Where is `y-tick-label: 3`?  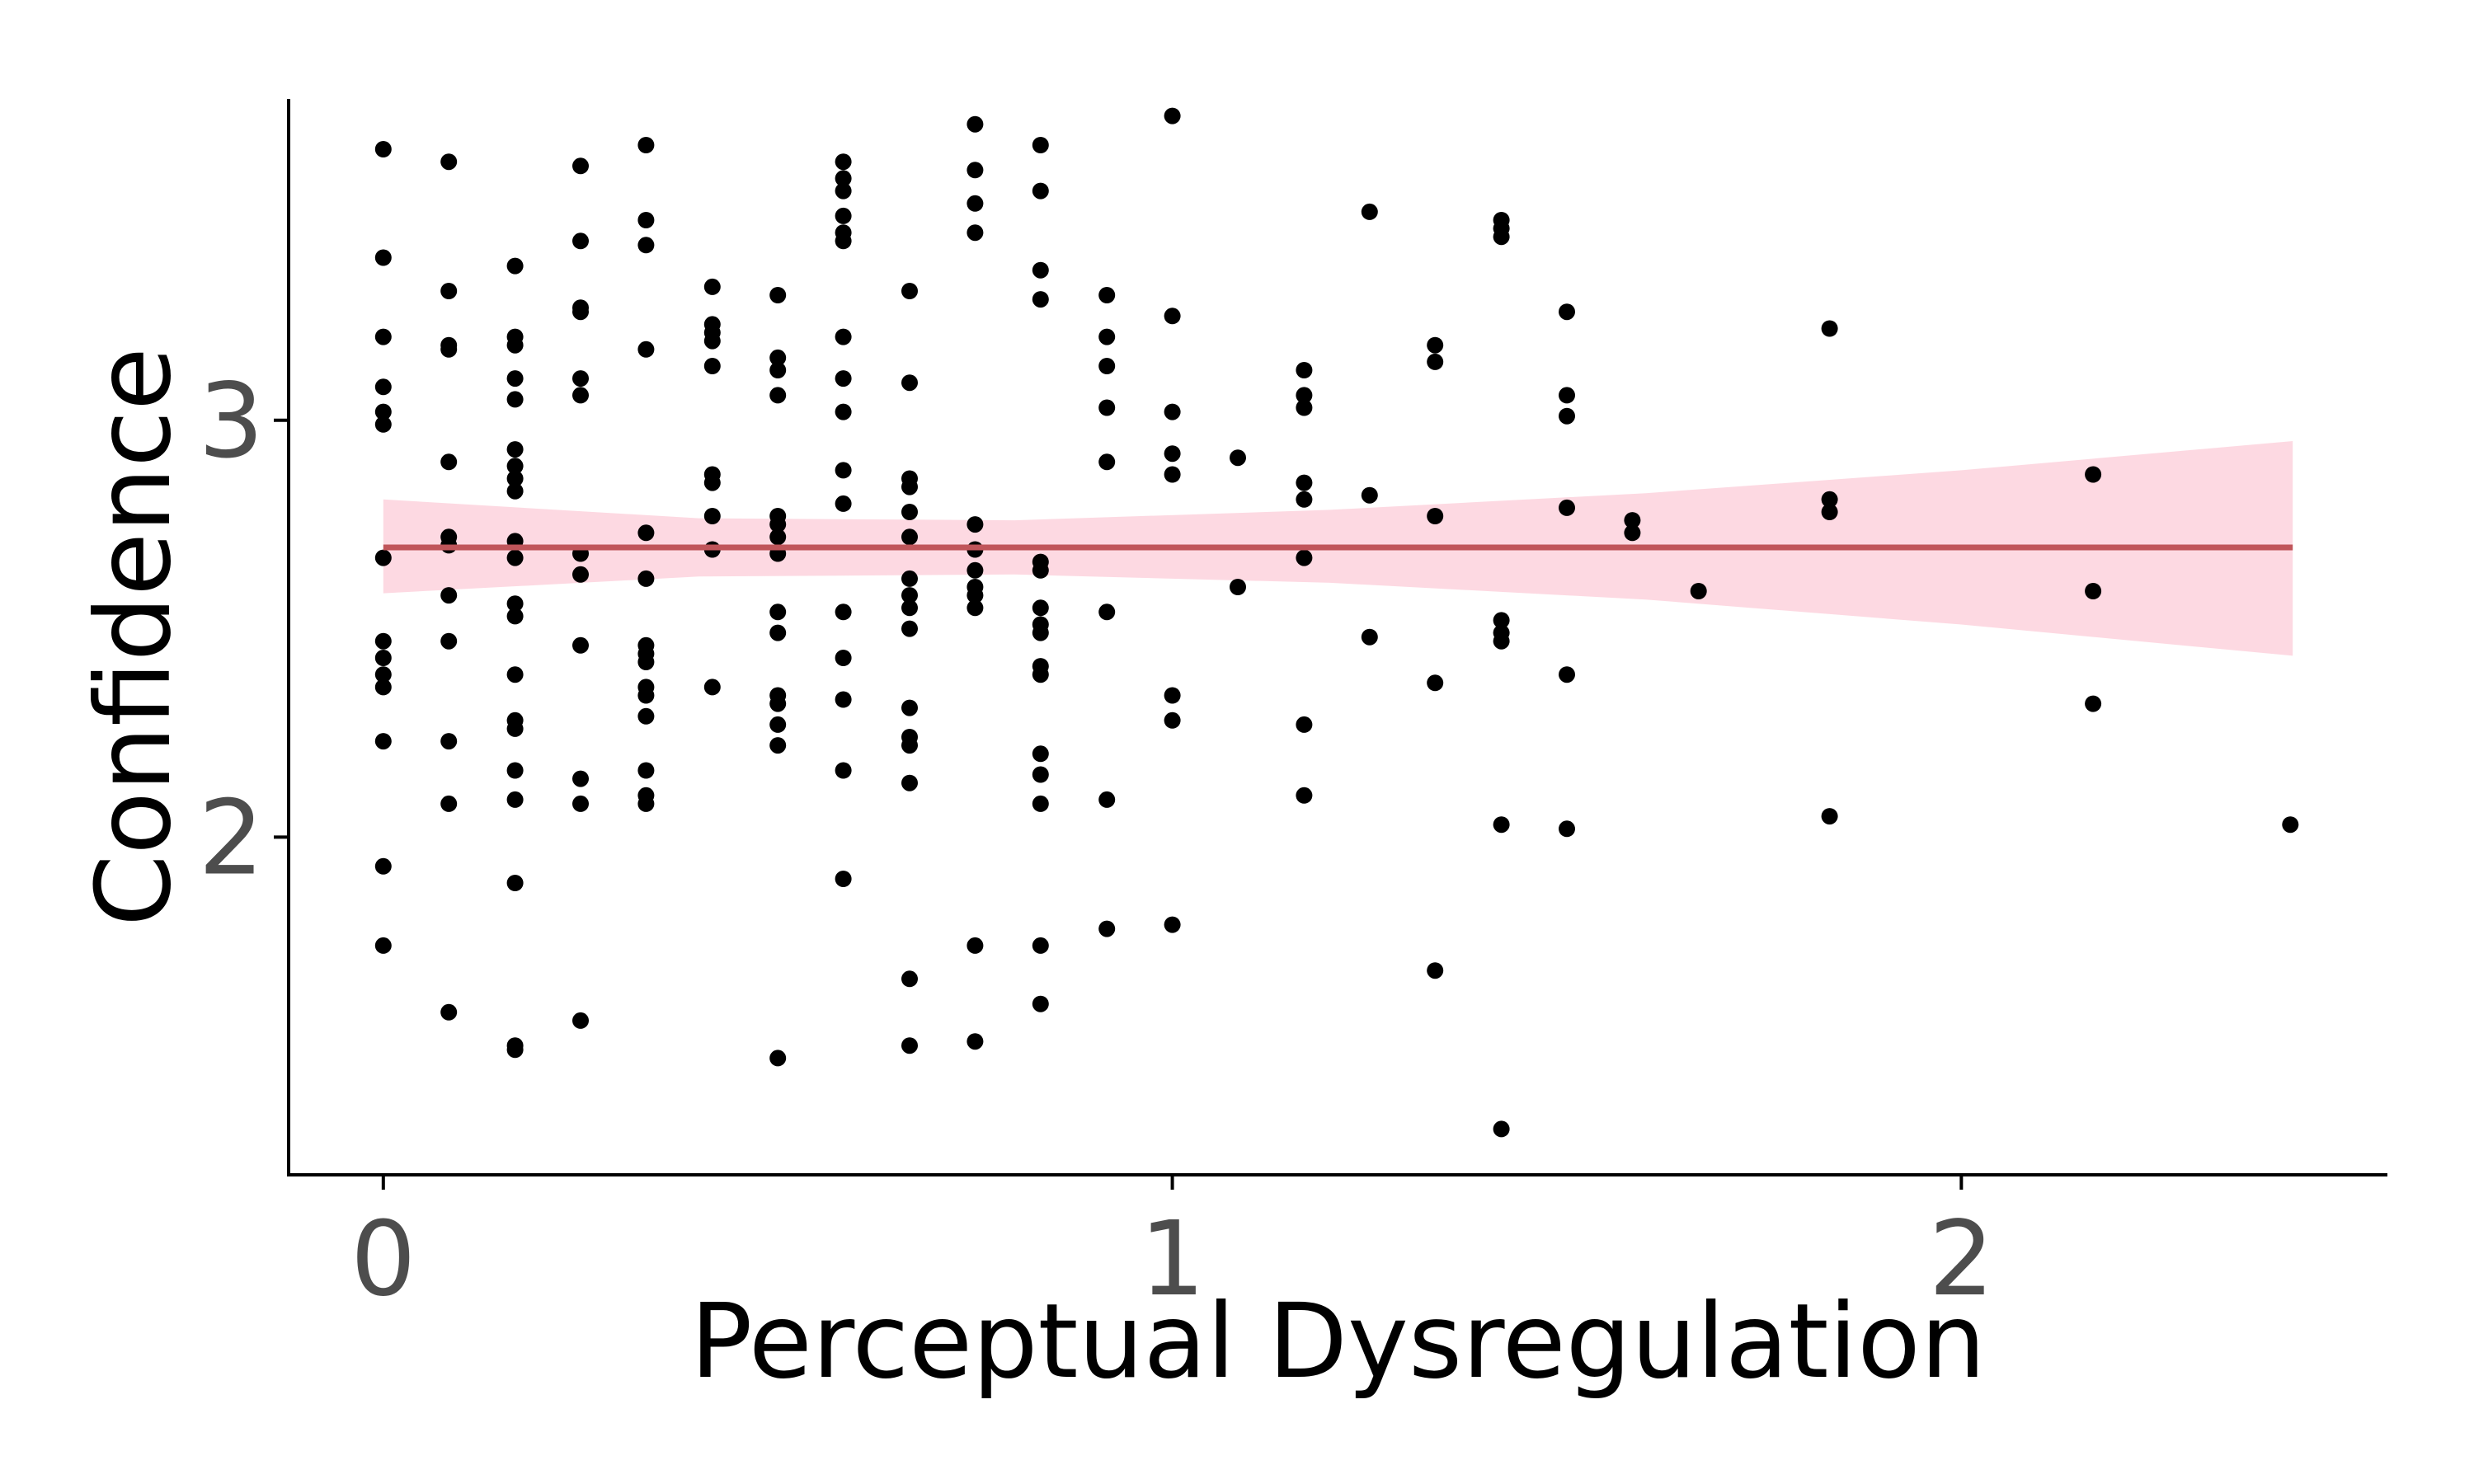
y-tick-label: 3 is located at coordinates (231, 421).